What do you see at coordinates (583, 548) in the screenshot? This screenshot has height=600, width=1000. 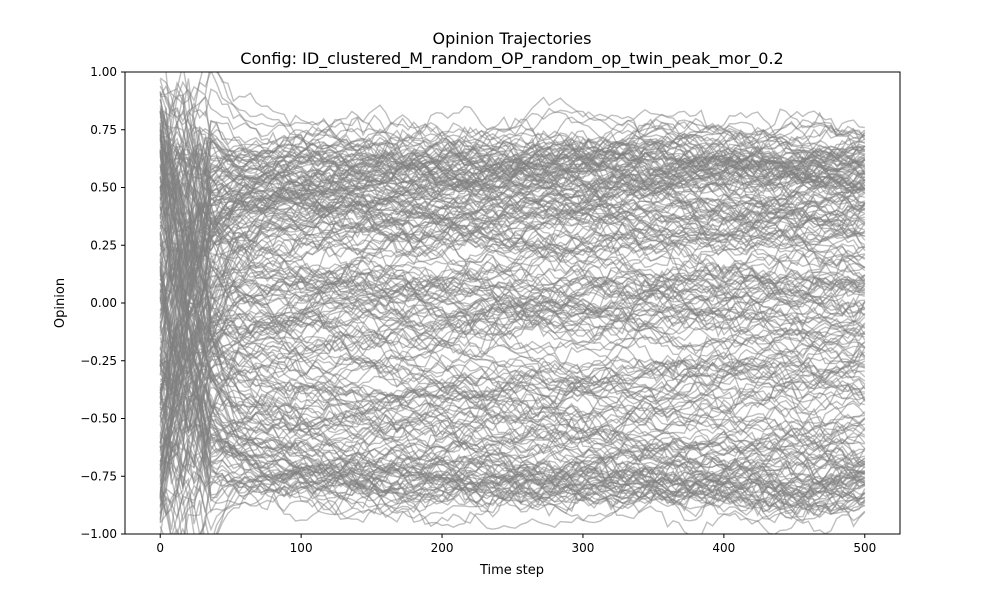 I see `x-tick-label: 300` at bounding box center [583, 548].